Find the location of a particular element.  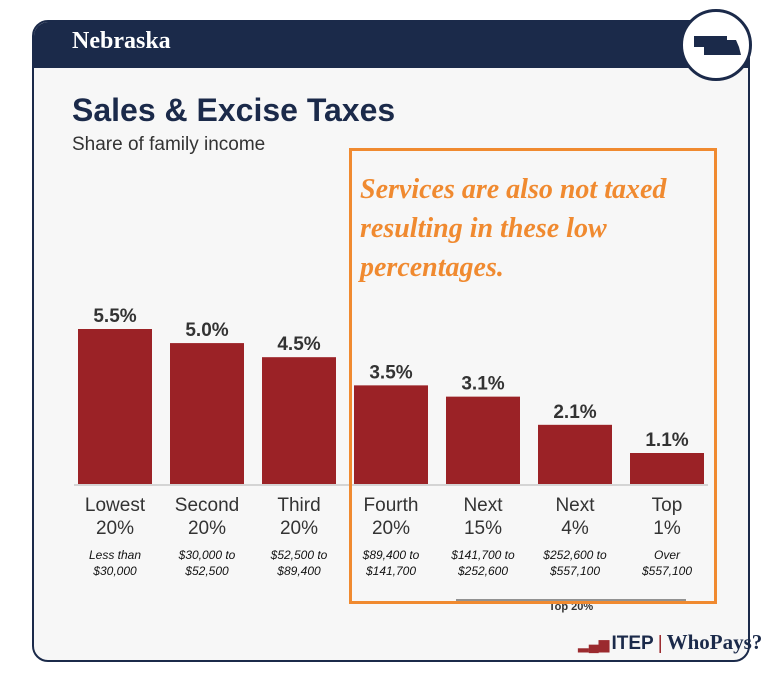

income-range-5-b: $252,600 is located at coordinates (482, 571).